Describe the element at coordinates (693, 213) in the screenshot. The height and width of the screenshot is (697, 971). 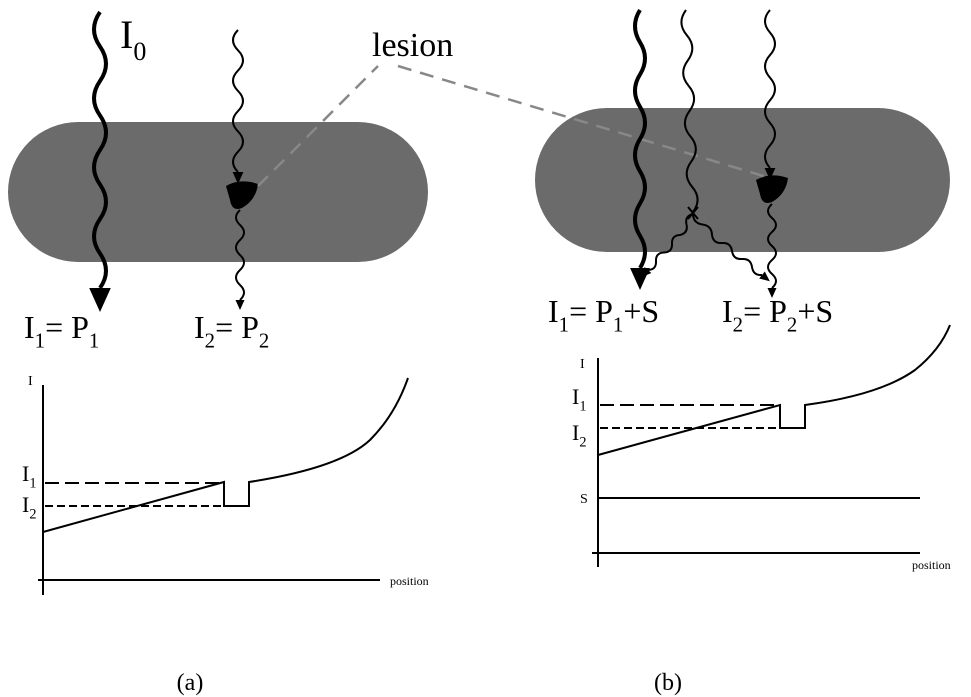
I see `scatter-point` at that location.